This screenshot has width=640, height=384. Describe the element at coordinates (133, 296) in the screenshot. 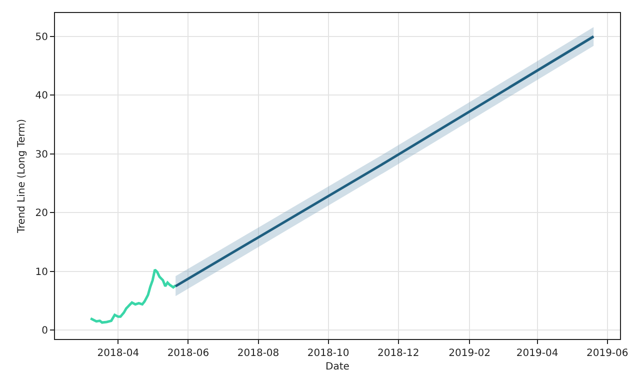

I see `line-series` at that location.